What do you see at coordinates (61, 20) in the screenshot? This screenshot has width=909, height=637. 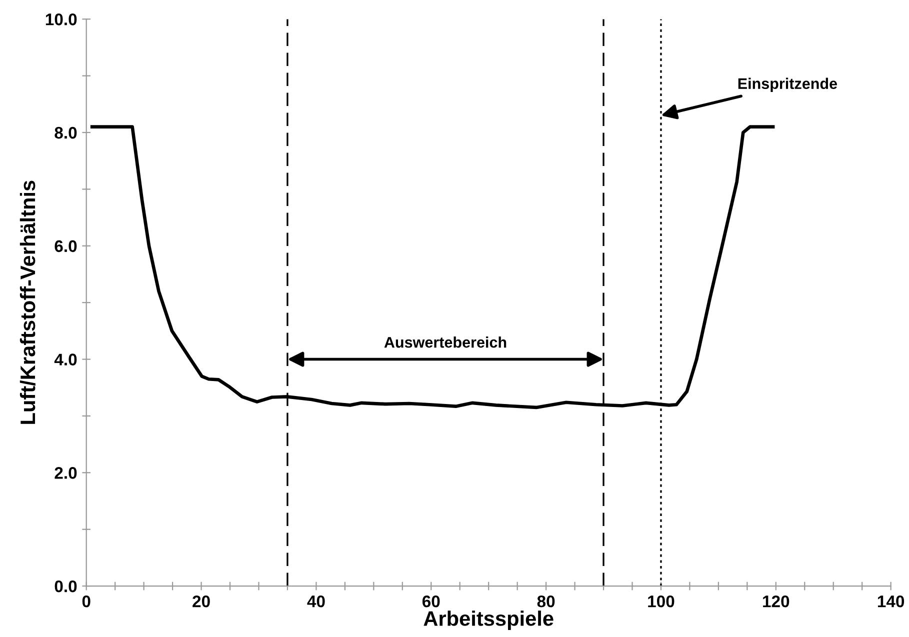 I see `y-tick-label: 10.0` at bounding box center [61, 20].